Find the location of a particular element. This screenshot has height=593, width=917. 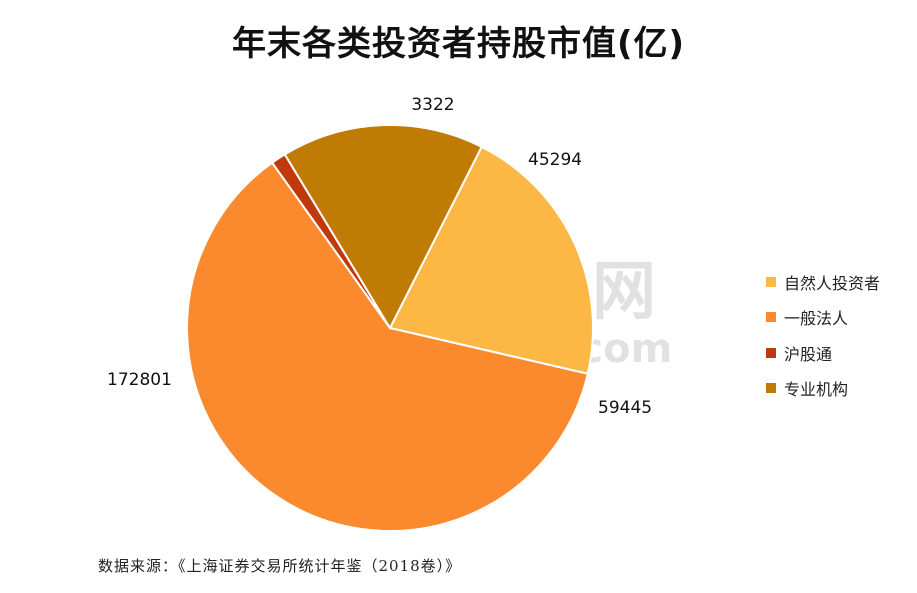

chart-title: 年末各类投资者持股市值(亿) is located at coordinates (458, 44).